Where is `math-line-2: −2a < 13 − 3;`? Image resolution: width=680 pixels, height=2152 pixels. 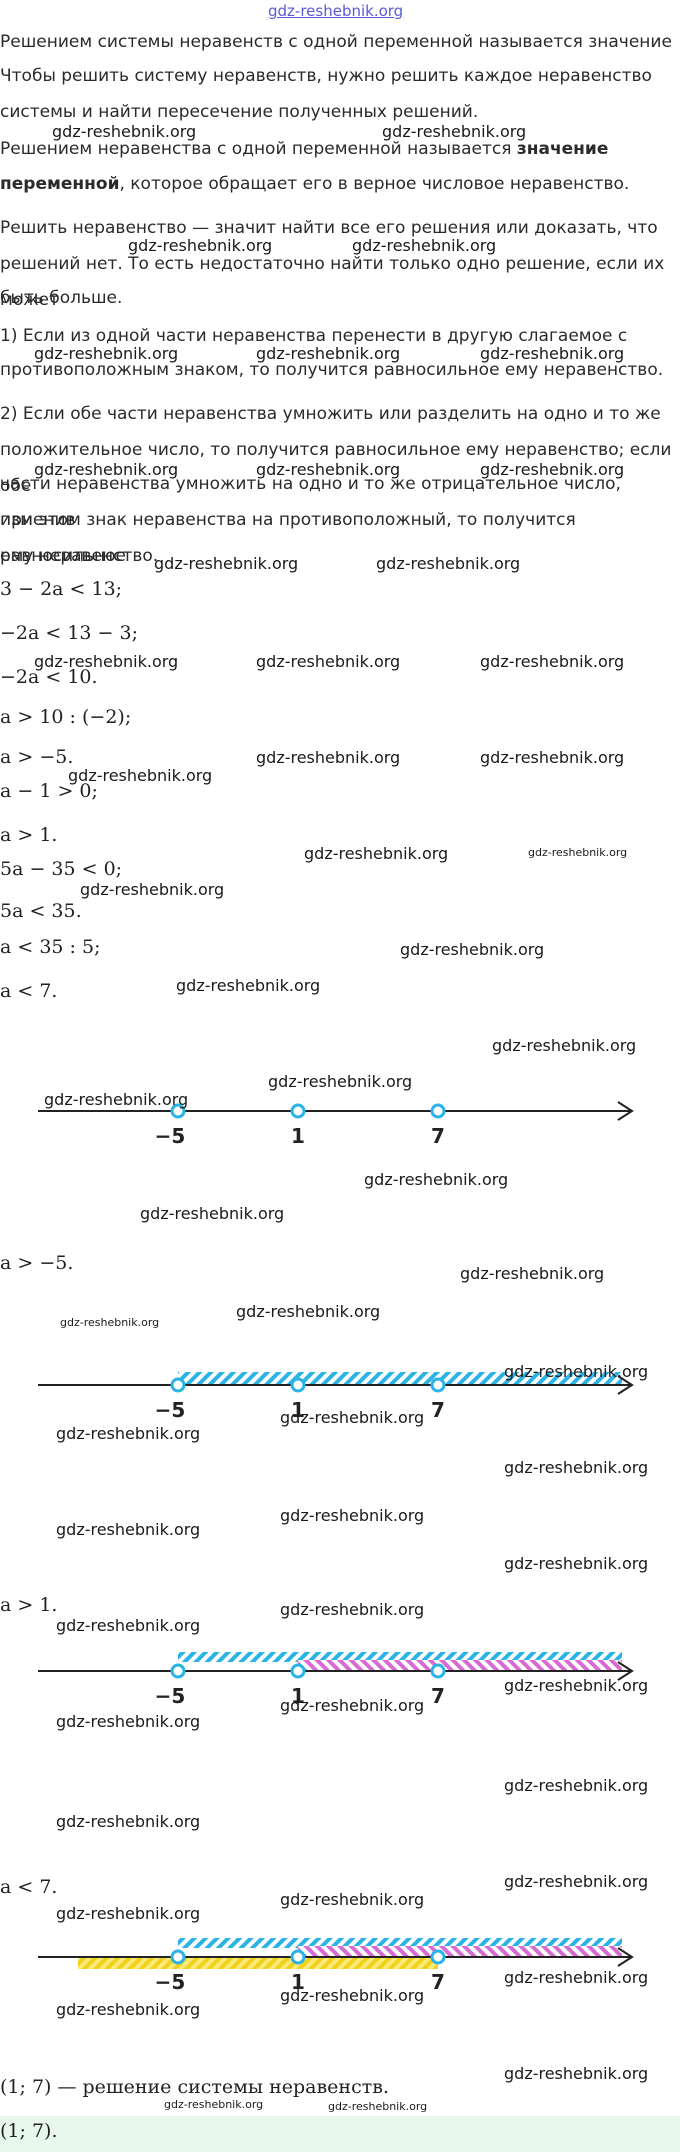 math-line-2: −2a < 13 − 3; is located at coordinates (69, 633).